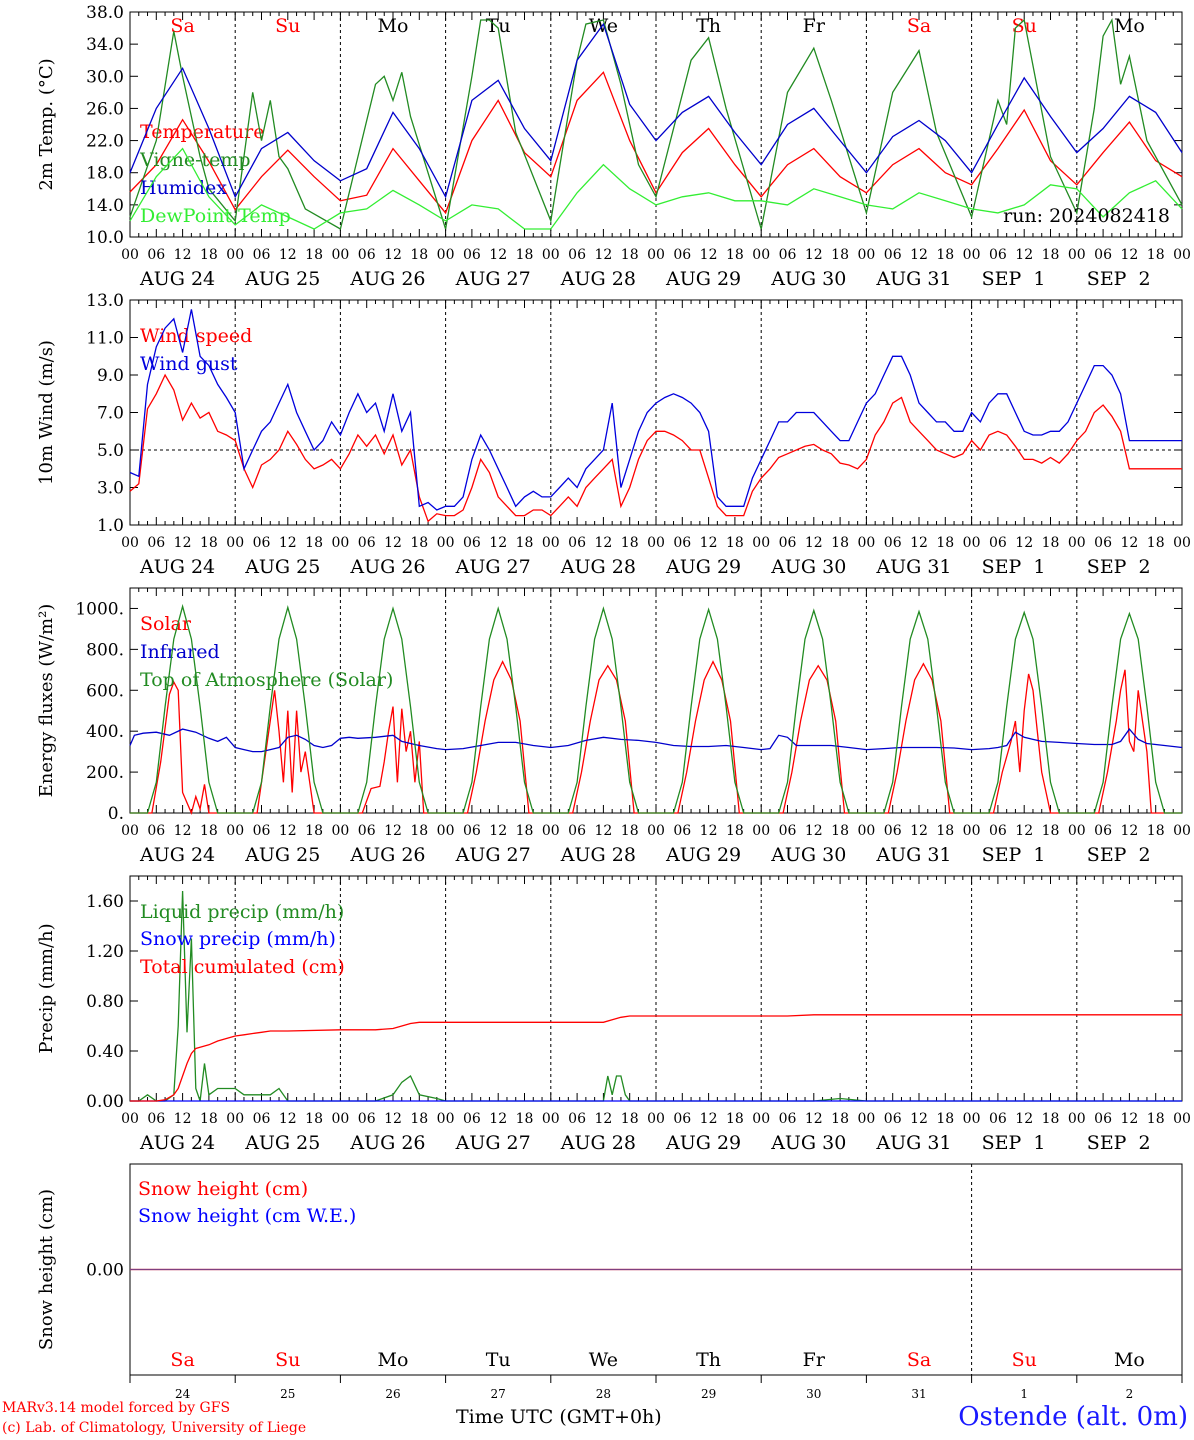  Describe the element at coordinates (598, 855) in the screenshot. I see `date-label: AUG 28` at that location.